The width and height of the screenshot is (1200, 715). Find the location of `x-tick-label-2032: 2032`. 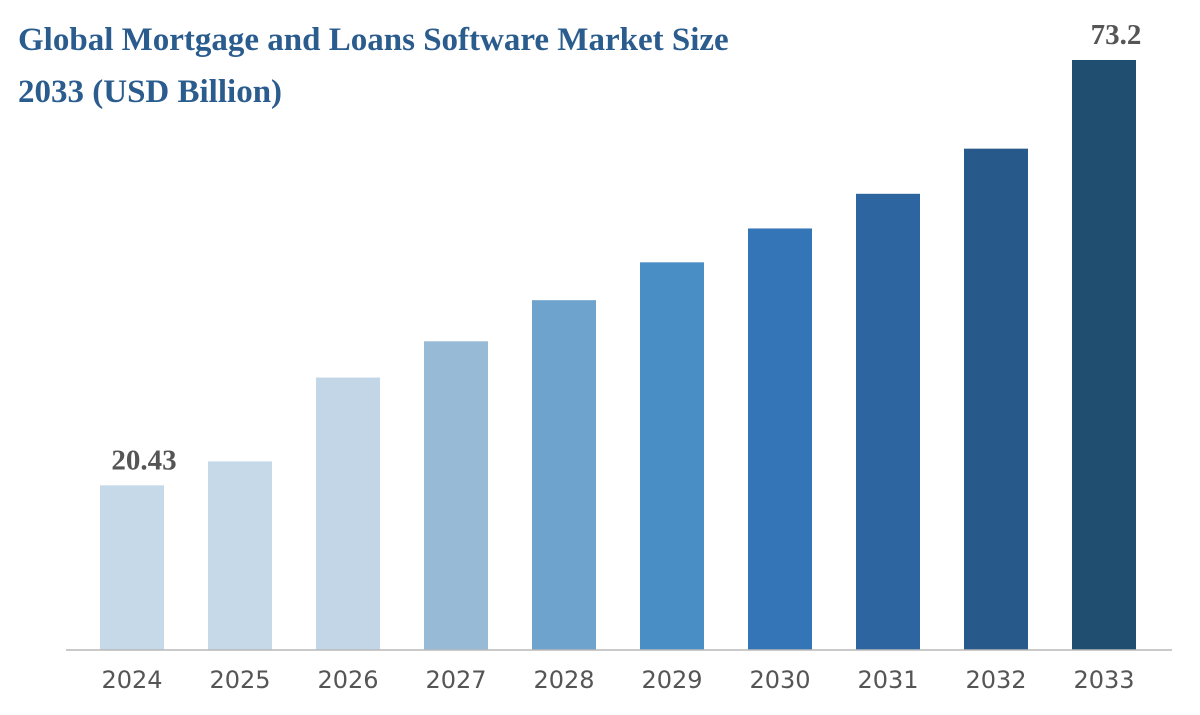

x-tick-label-2032: 2032 is located at coordinates (995, 680).